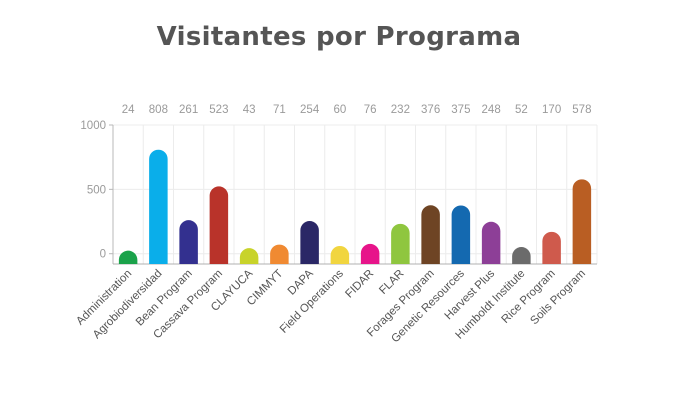 Image resolution: width=678 pixels, height=403 pixels. I want to click on y-tick-label: 0, so click(103, 255).